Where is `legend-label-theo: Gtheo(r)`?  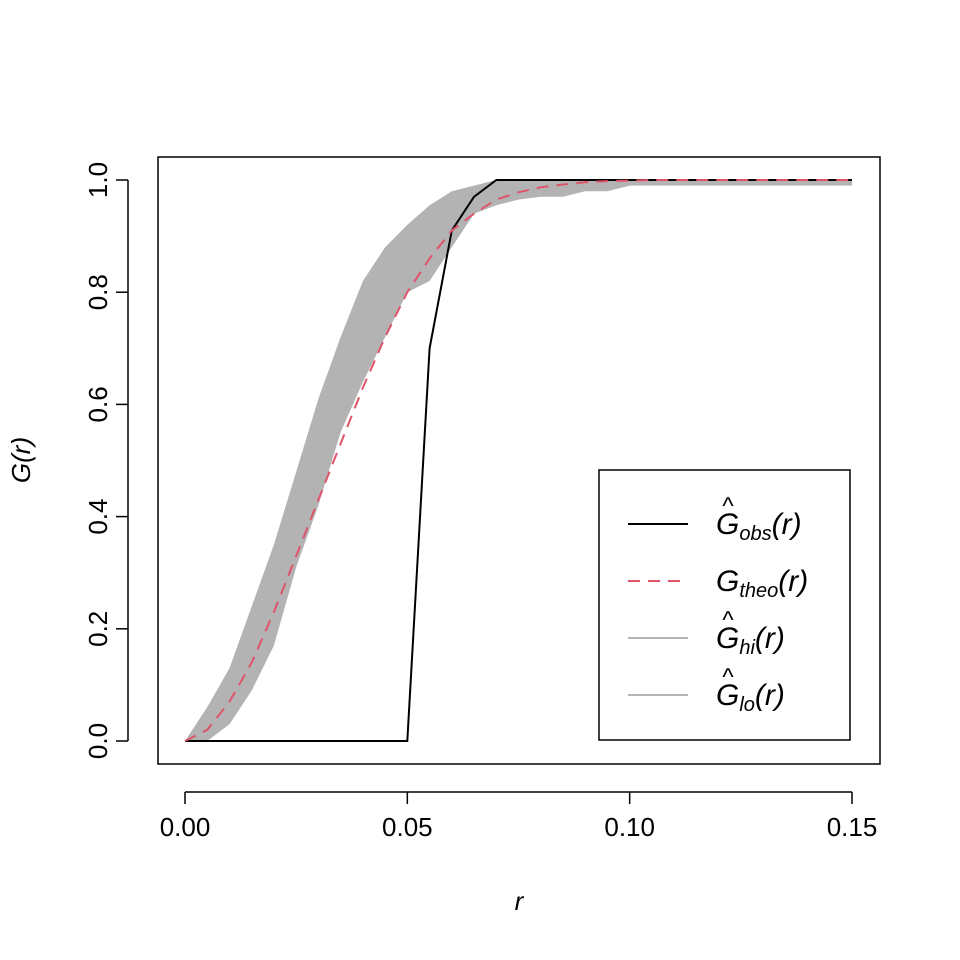 legend-label-theo: Gtheo(r) is located at coordinates (762, 583).